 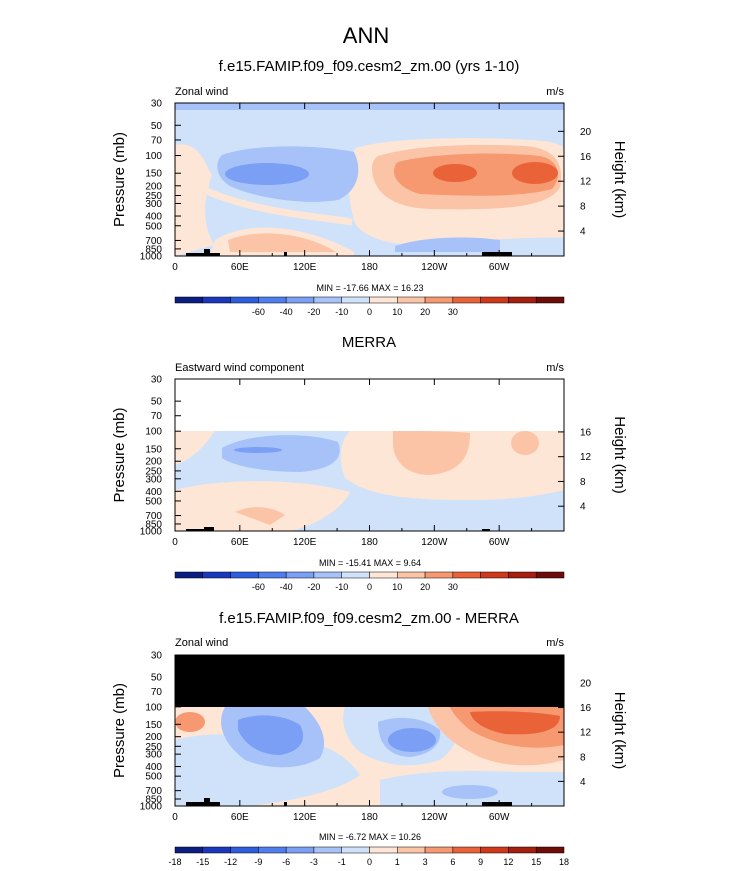 What do you see at coordinates (157, 416) in the screenshot?
I see `y-tick-label: 70` at bounding box center [157, 416].